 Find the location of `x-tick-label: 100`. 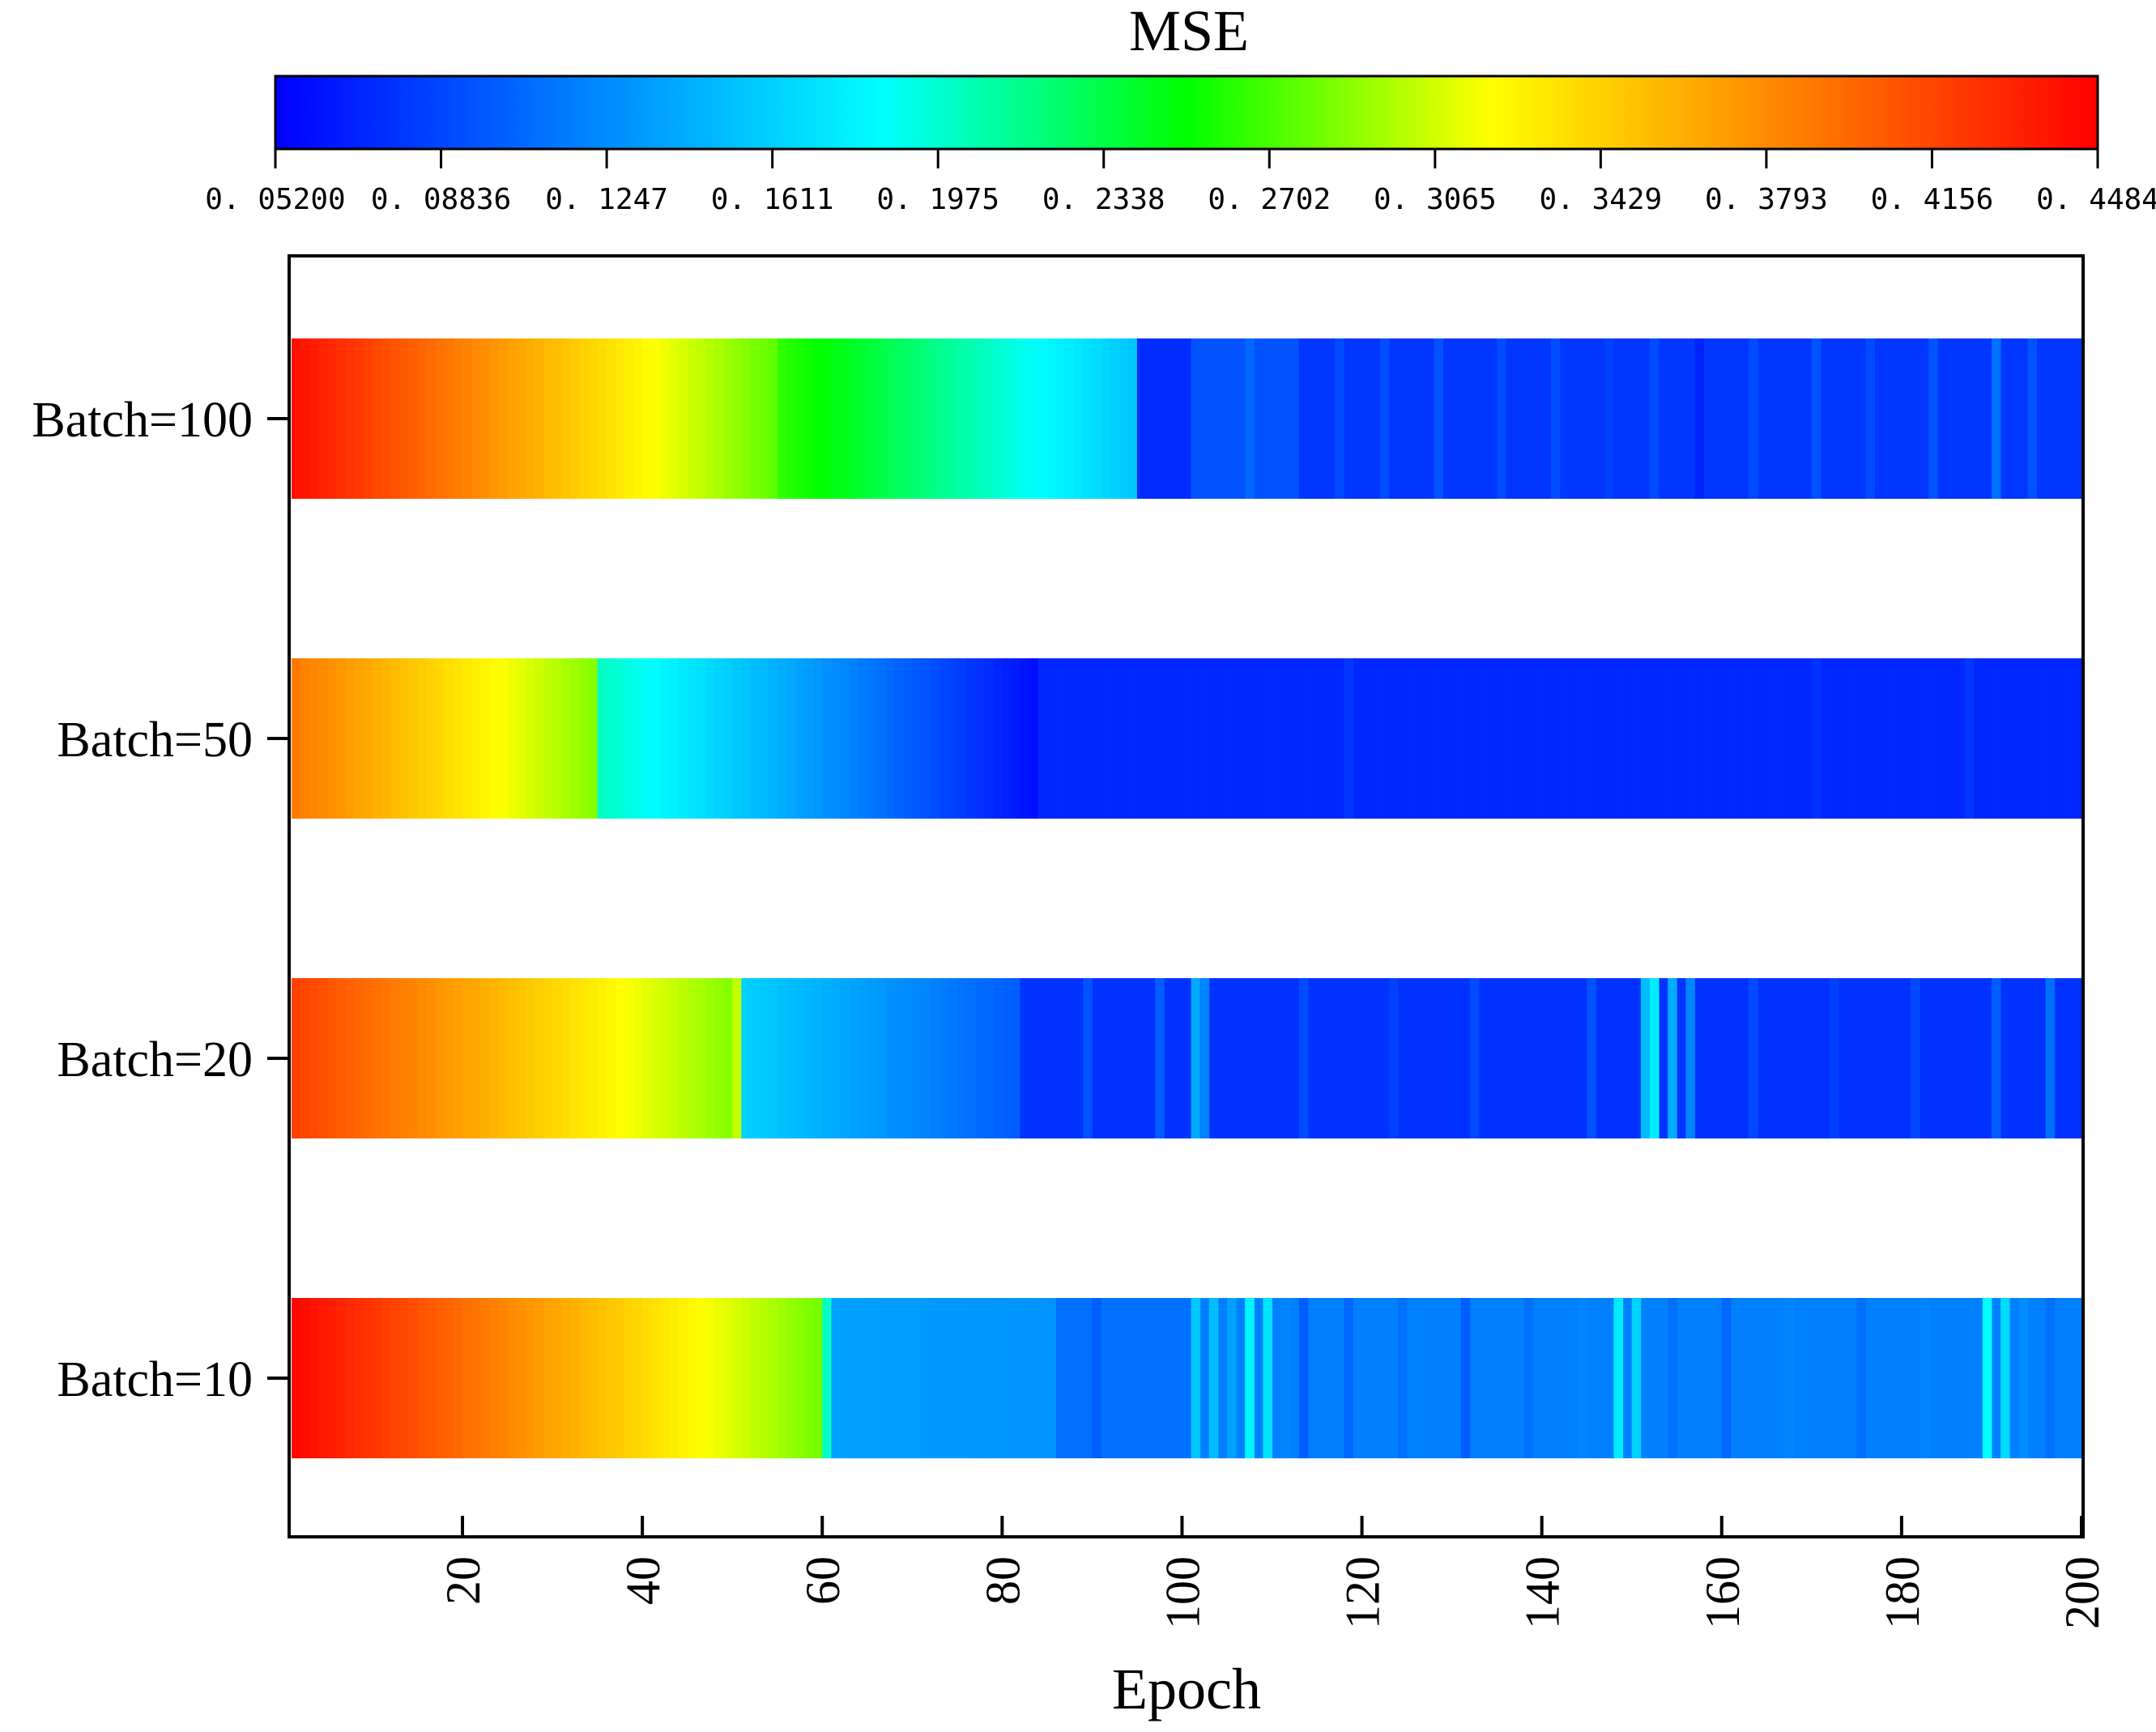

x-tick-label: 100 is located at coordinates (1182, 1592).